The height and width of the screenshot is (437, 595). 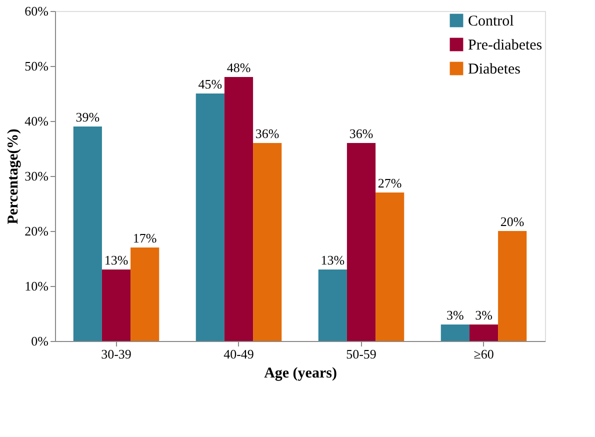 What do you see at coordinates (361, 354) in the screenshot?
I see `x-tick-label: 50-59` at bounding box center [361, 354].